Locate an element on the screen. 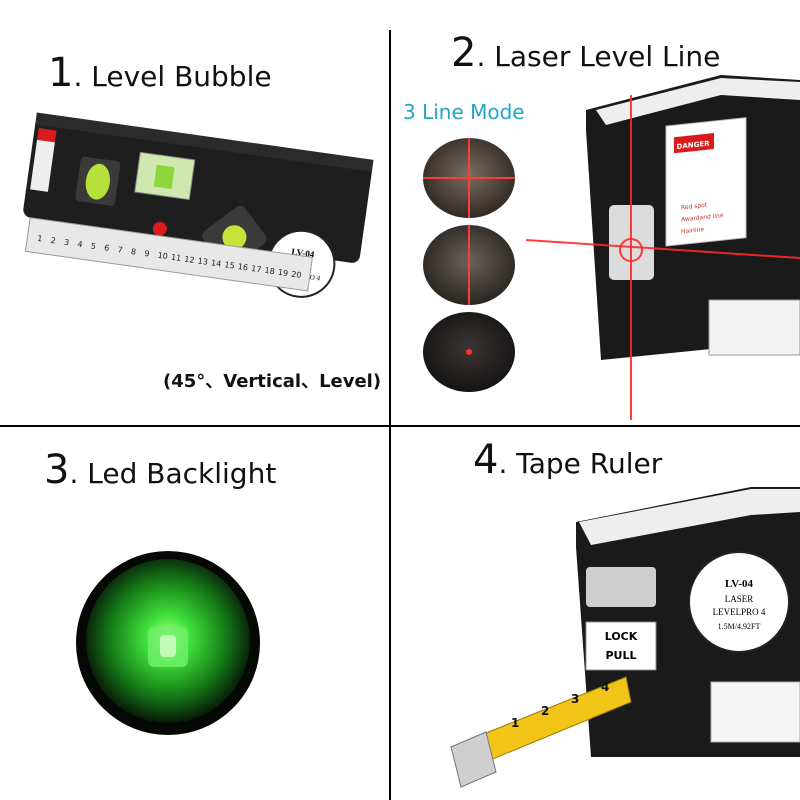 This screenshot has width=800, height=800. panel-1-title-text: . Level Bubble is located at coordinates (172, 76).